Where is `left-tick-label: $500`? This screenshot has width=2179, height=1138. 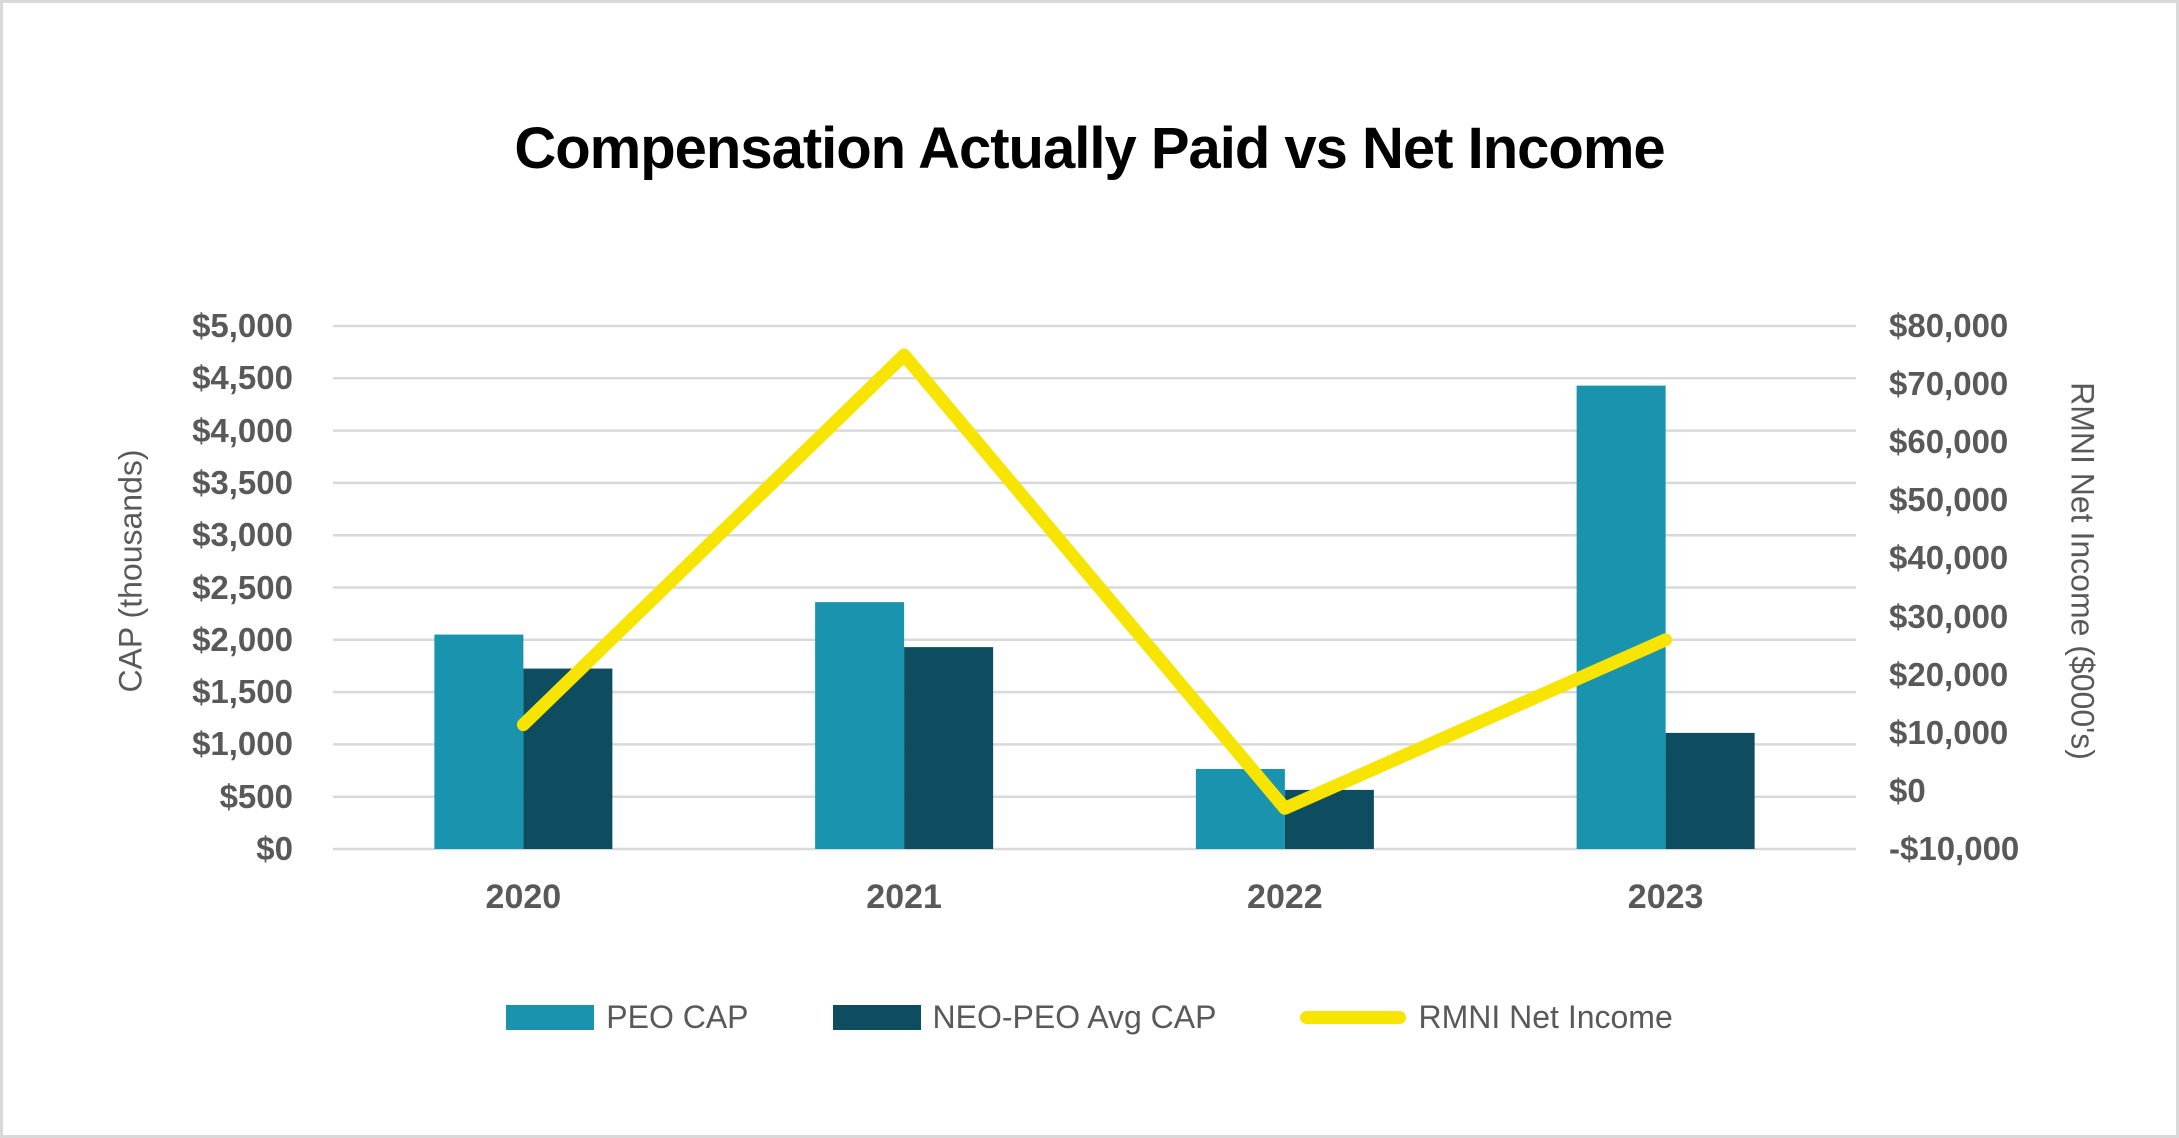
left-tick-label: $500 is located at coordinates (256, 796).